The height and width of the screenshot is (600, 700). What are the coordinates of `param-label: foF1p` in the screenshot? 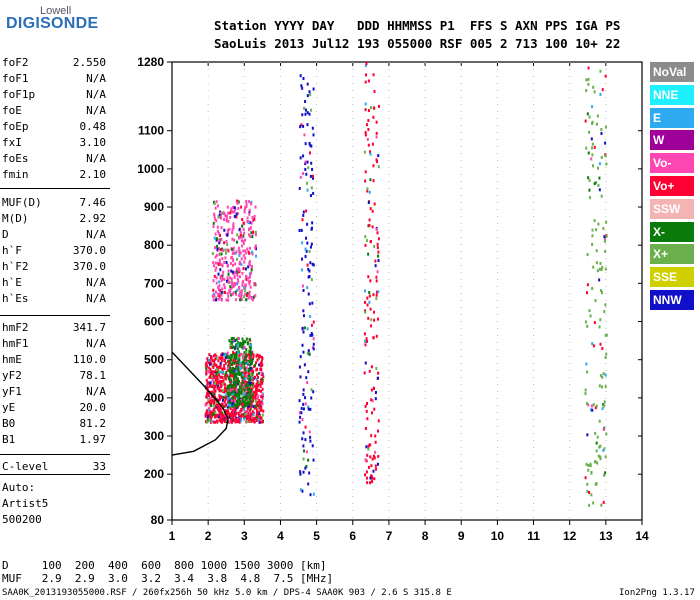 It's located at (19, 94).